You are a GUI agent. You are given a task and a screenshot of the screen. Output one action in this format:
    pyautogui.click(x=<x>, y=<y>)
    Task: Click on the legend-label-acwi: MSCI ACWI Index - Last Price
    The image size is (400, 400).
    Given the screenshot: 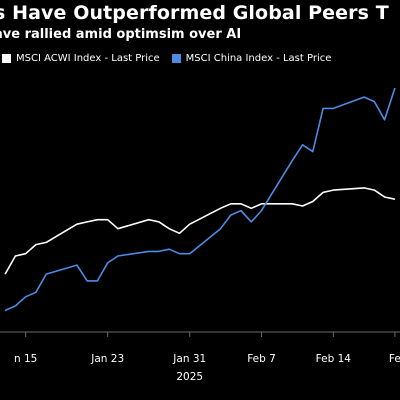 What is the action you would take?
    pyautogui.click(x=88, y=58)
    